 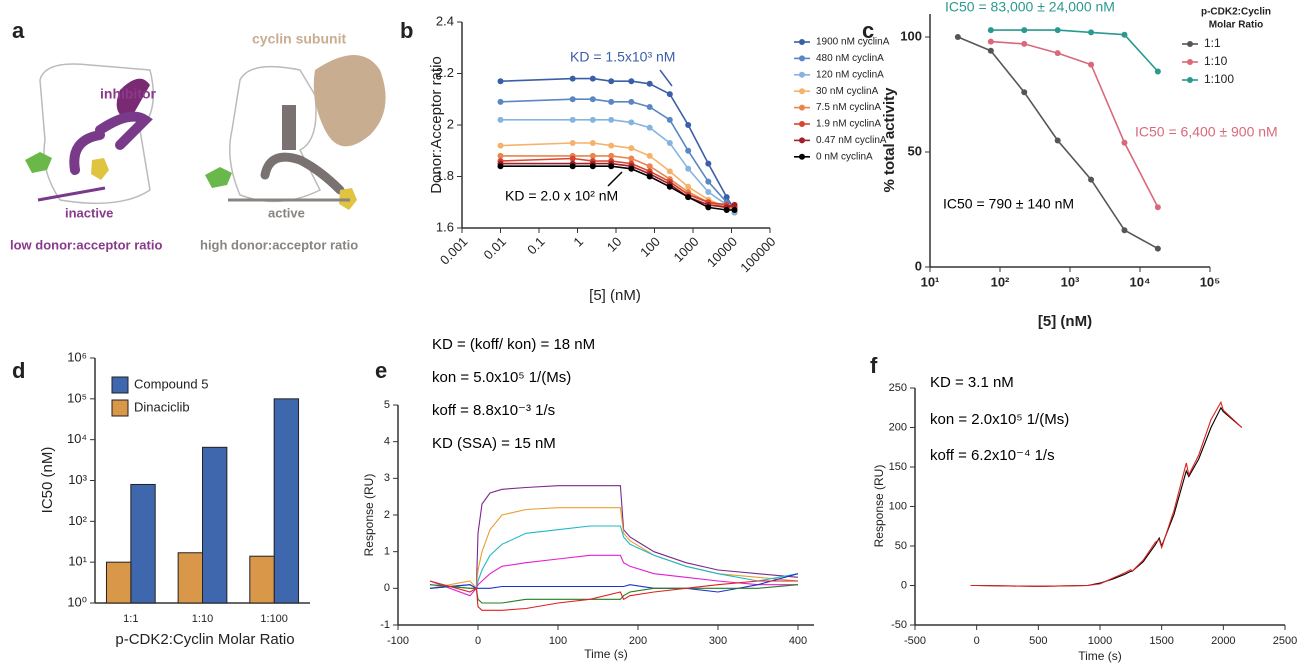 What do you see at coordinates (387, 552) in the screenshot?
I see `y-tick-label: 1` at bounding box center [387, 552].